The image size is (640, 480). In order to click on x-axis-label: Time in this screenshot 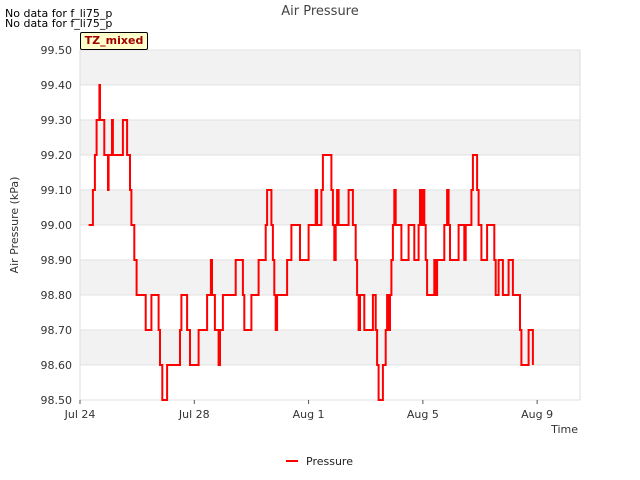, I will do `click(564, 429)`.